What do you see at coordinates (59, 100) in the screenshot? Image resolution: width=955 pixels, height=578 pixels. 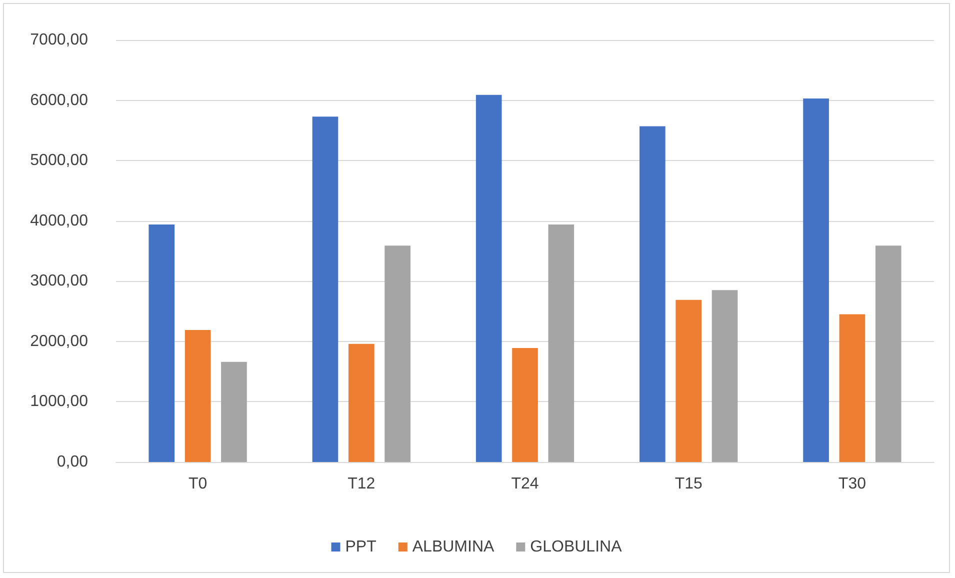 I see `y-tick-label: 6000,00` at bounding box center [59, 100].